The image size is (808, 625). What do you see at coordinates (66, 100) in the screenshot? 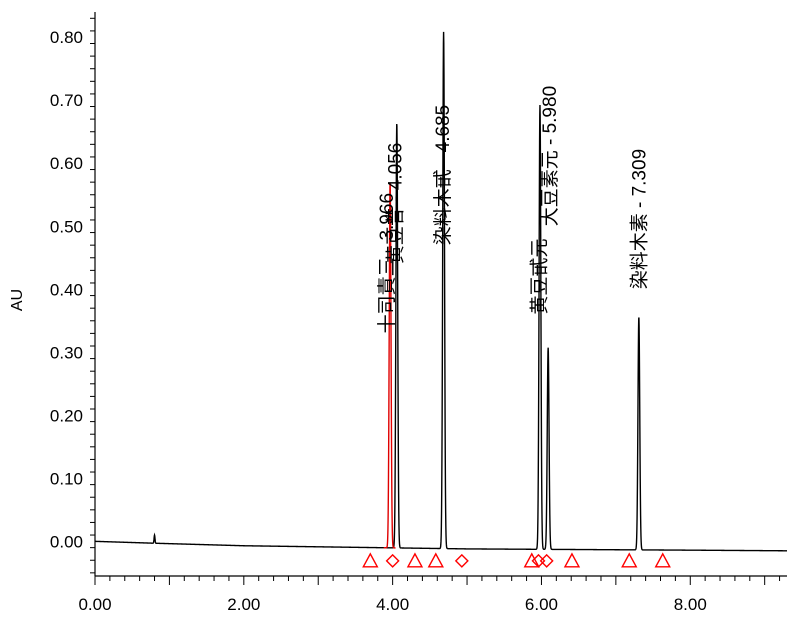
I see `y-tick-label: 0.70` at bounding box center [66, 100].